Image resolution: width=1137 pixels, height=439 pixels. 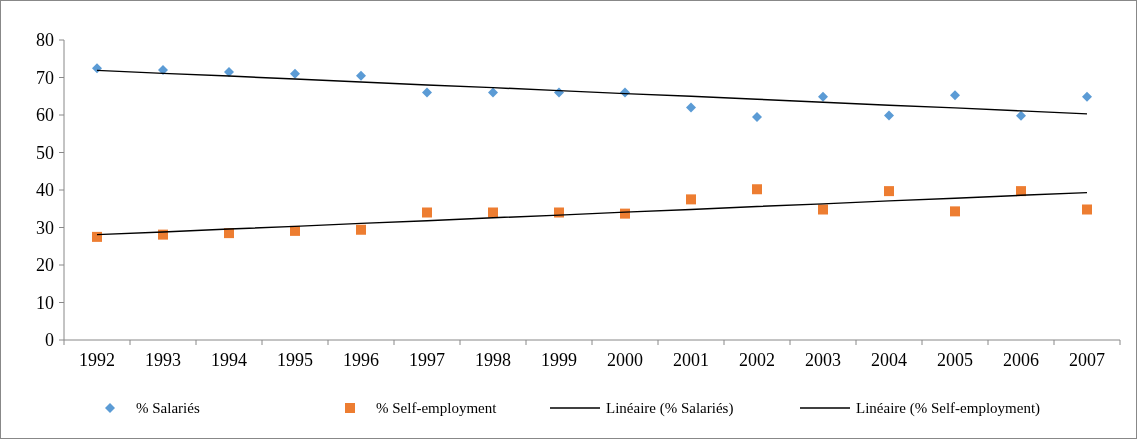 I want to click on x-tick-label: 1996, so click(x=361, y=360).